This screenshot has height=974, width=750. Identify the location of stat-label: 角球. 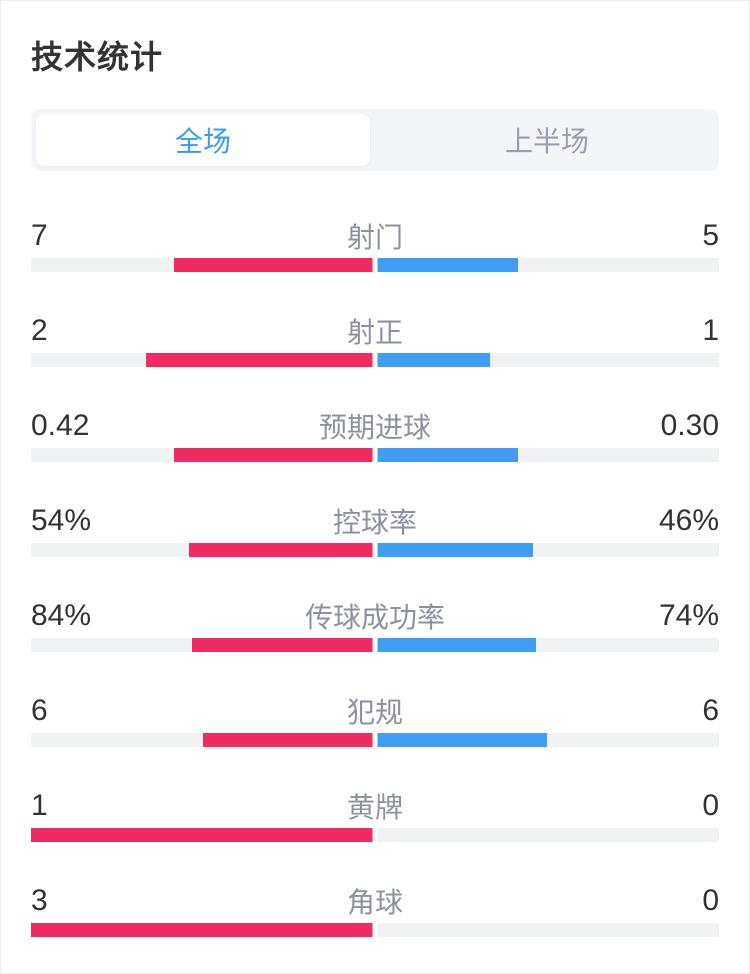
(374, 902).